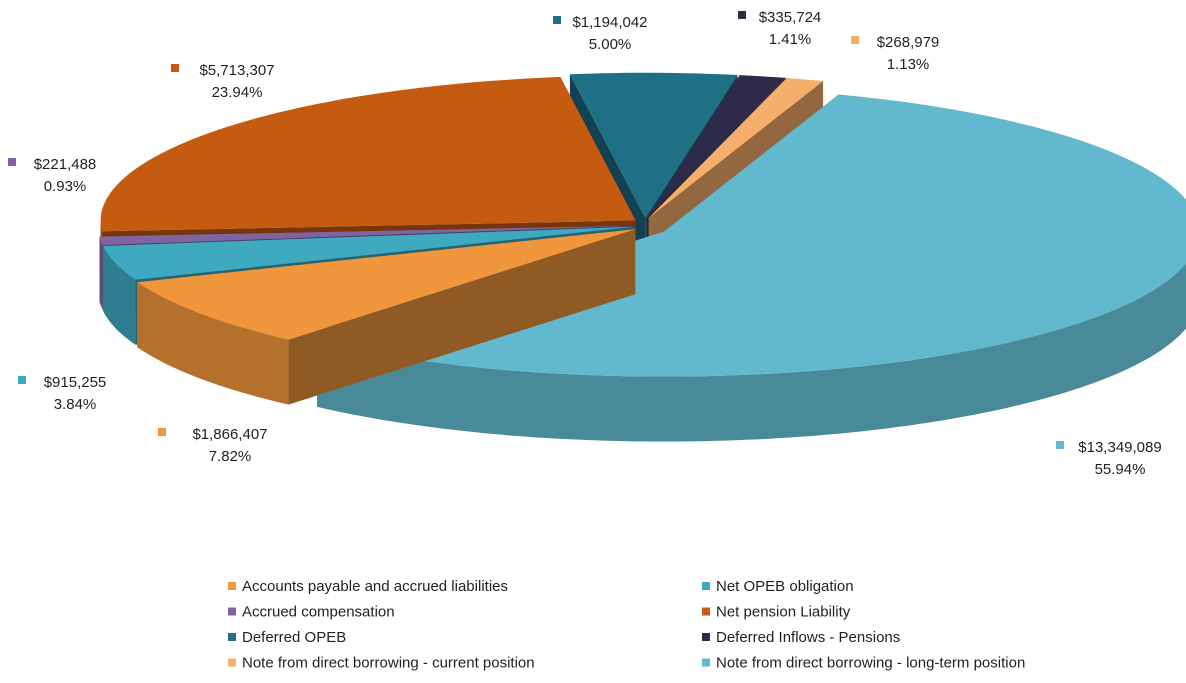  Describe the element at coordinates (1120, 469) in the screenshot. I see `percent-label: 55.94%` at that location.